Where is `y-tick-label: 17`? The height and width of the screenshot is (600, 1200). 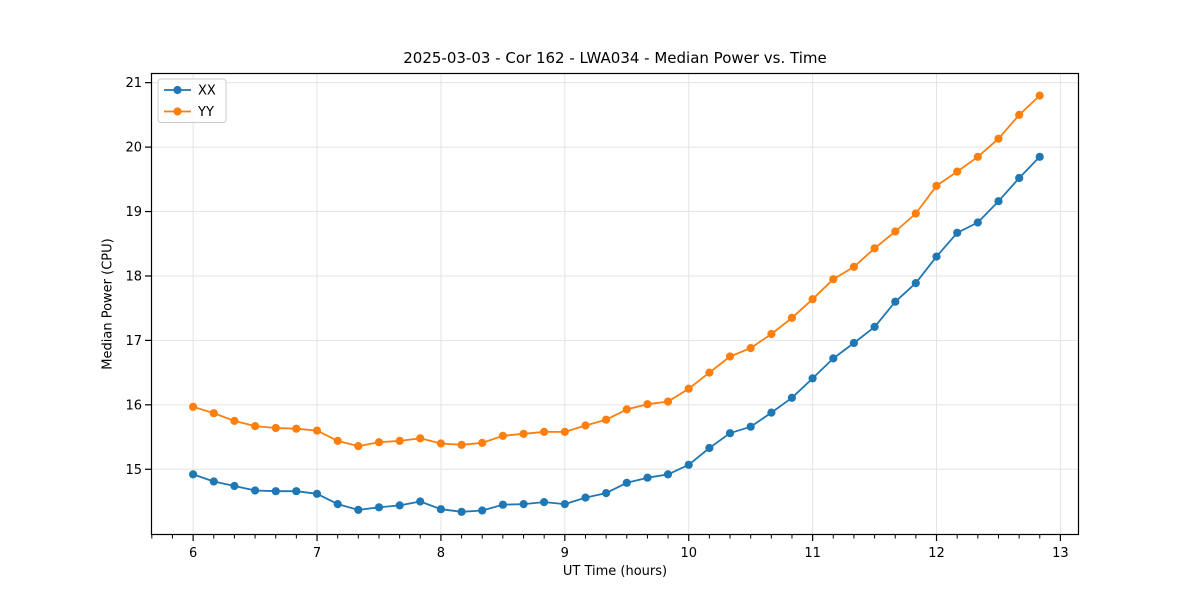 y-tick-label: 17 is located at coordinates (133, 341).